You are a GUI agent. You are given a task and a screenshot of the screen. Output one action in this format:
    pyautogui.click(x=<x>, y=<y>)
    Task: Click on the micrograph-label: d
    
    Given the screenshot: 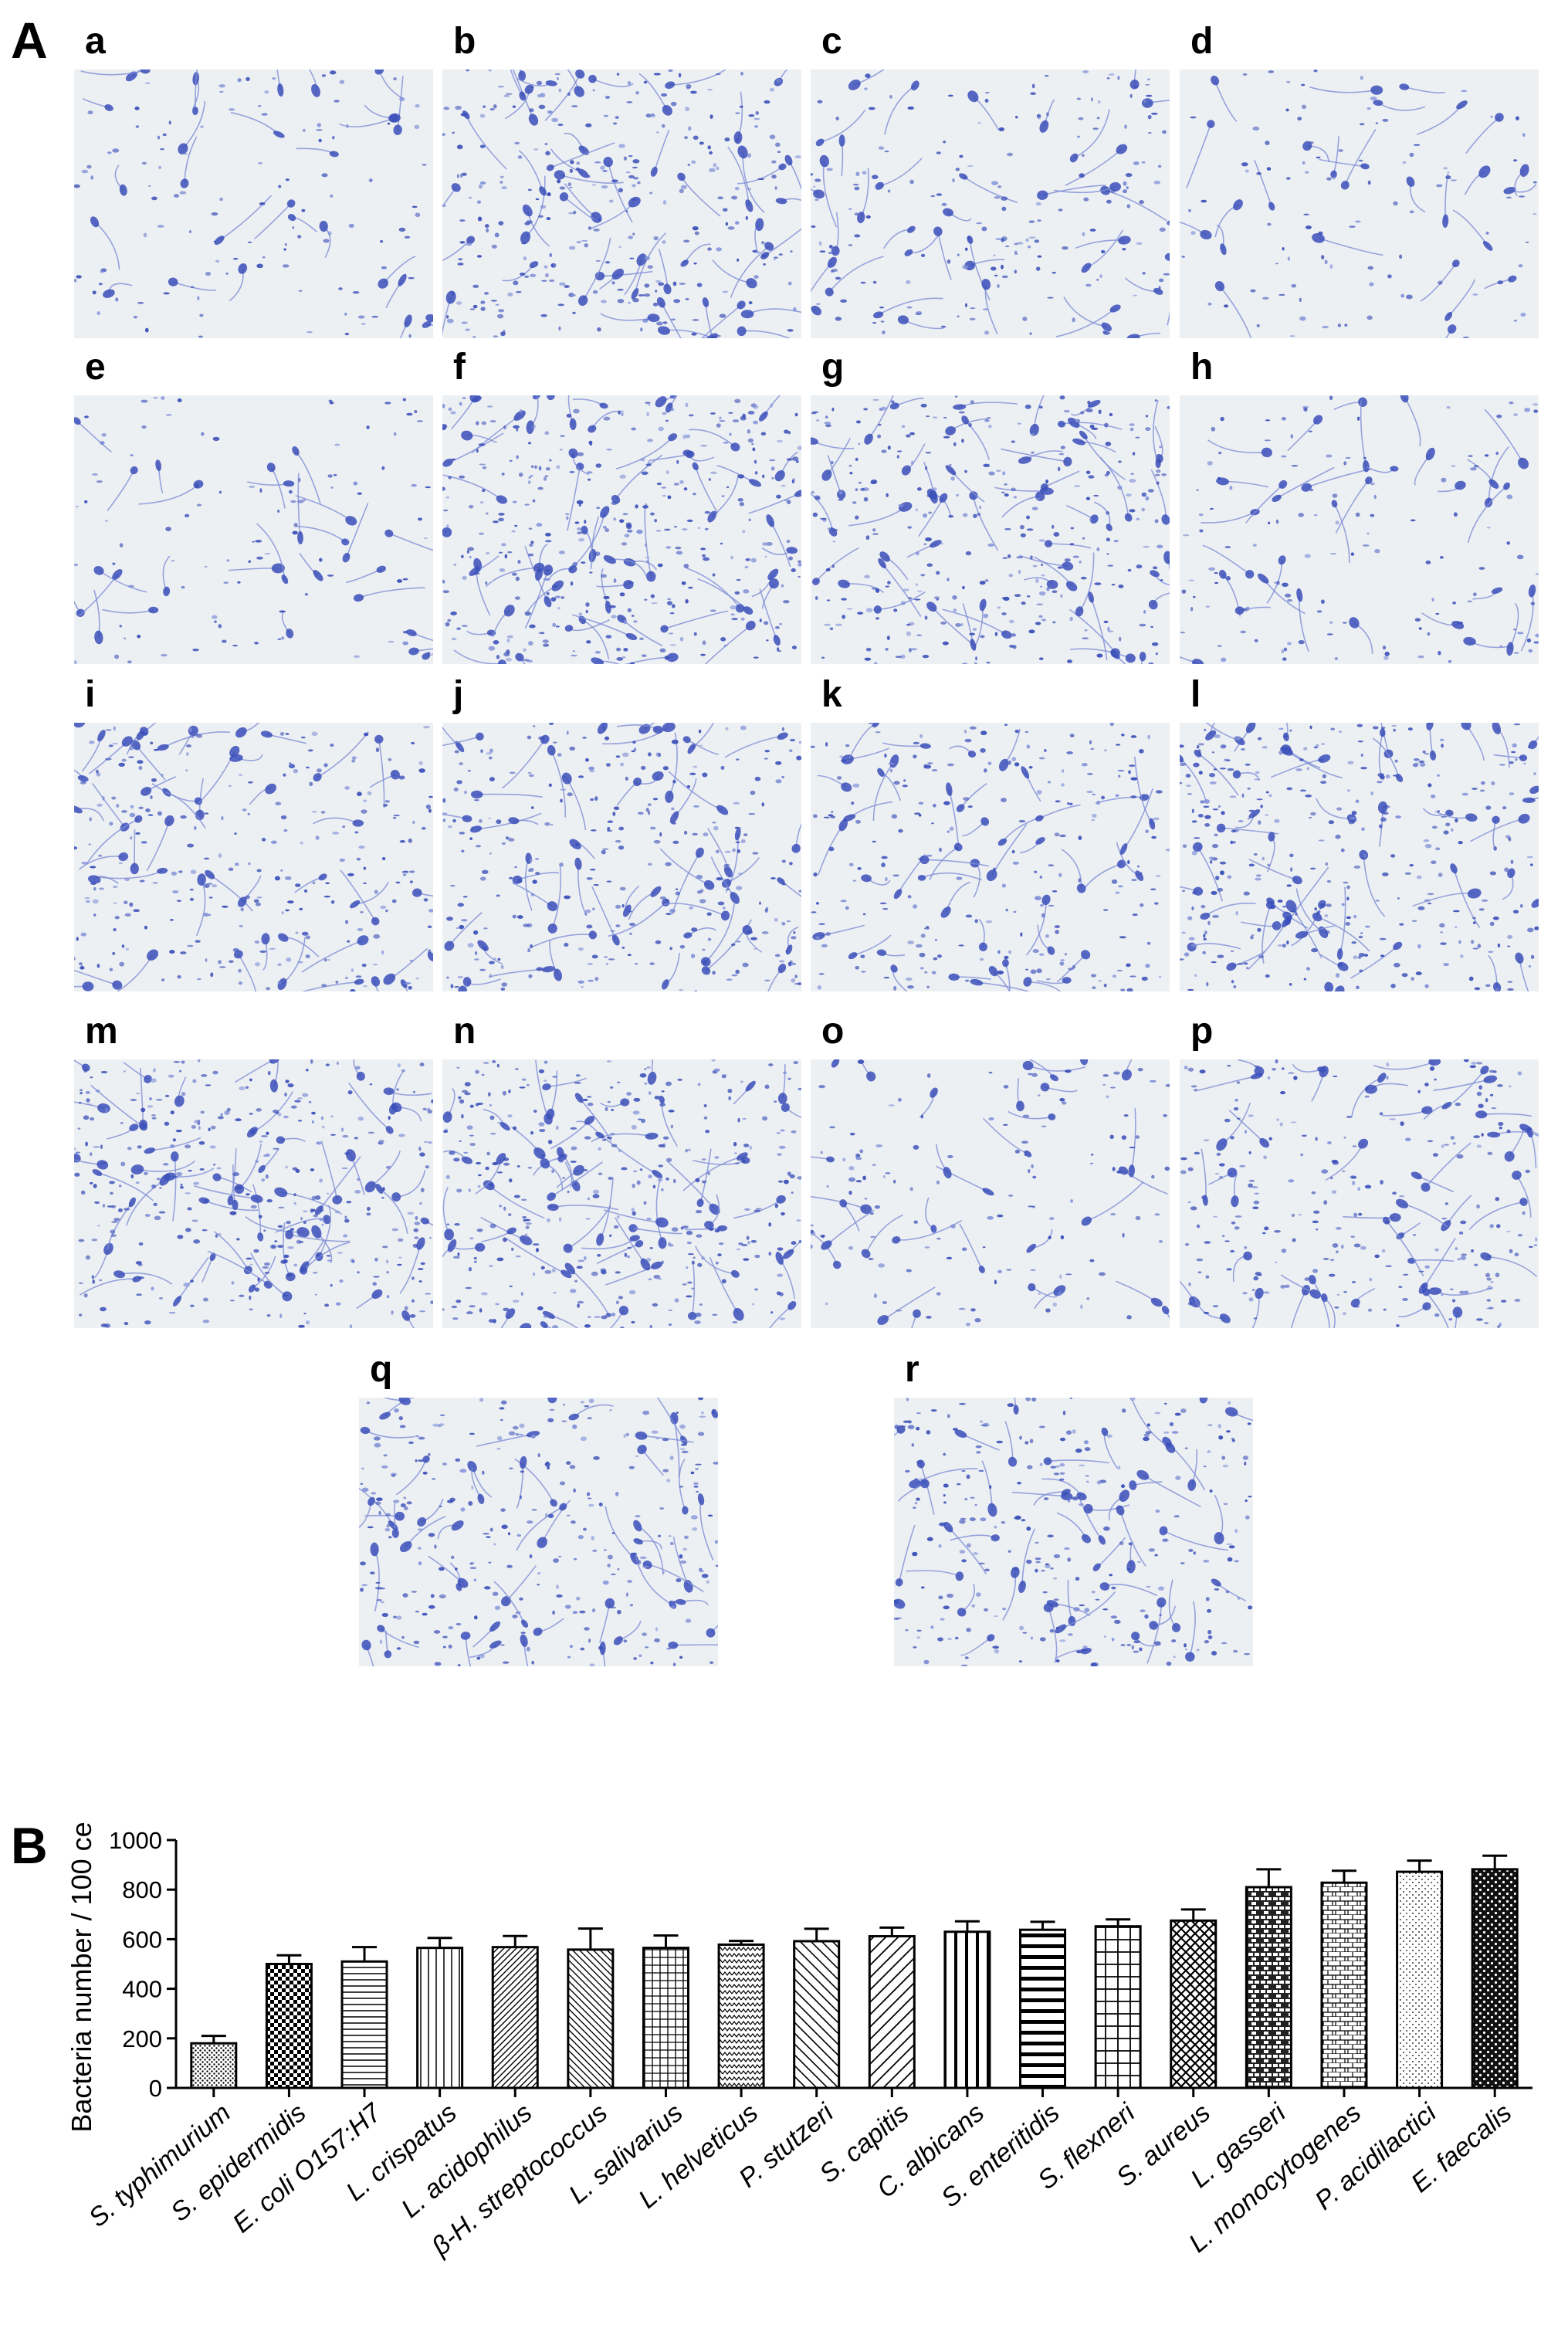 What is the action you would take?
    pyautogui.click(x=1202, y=41)
    